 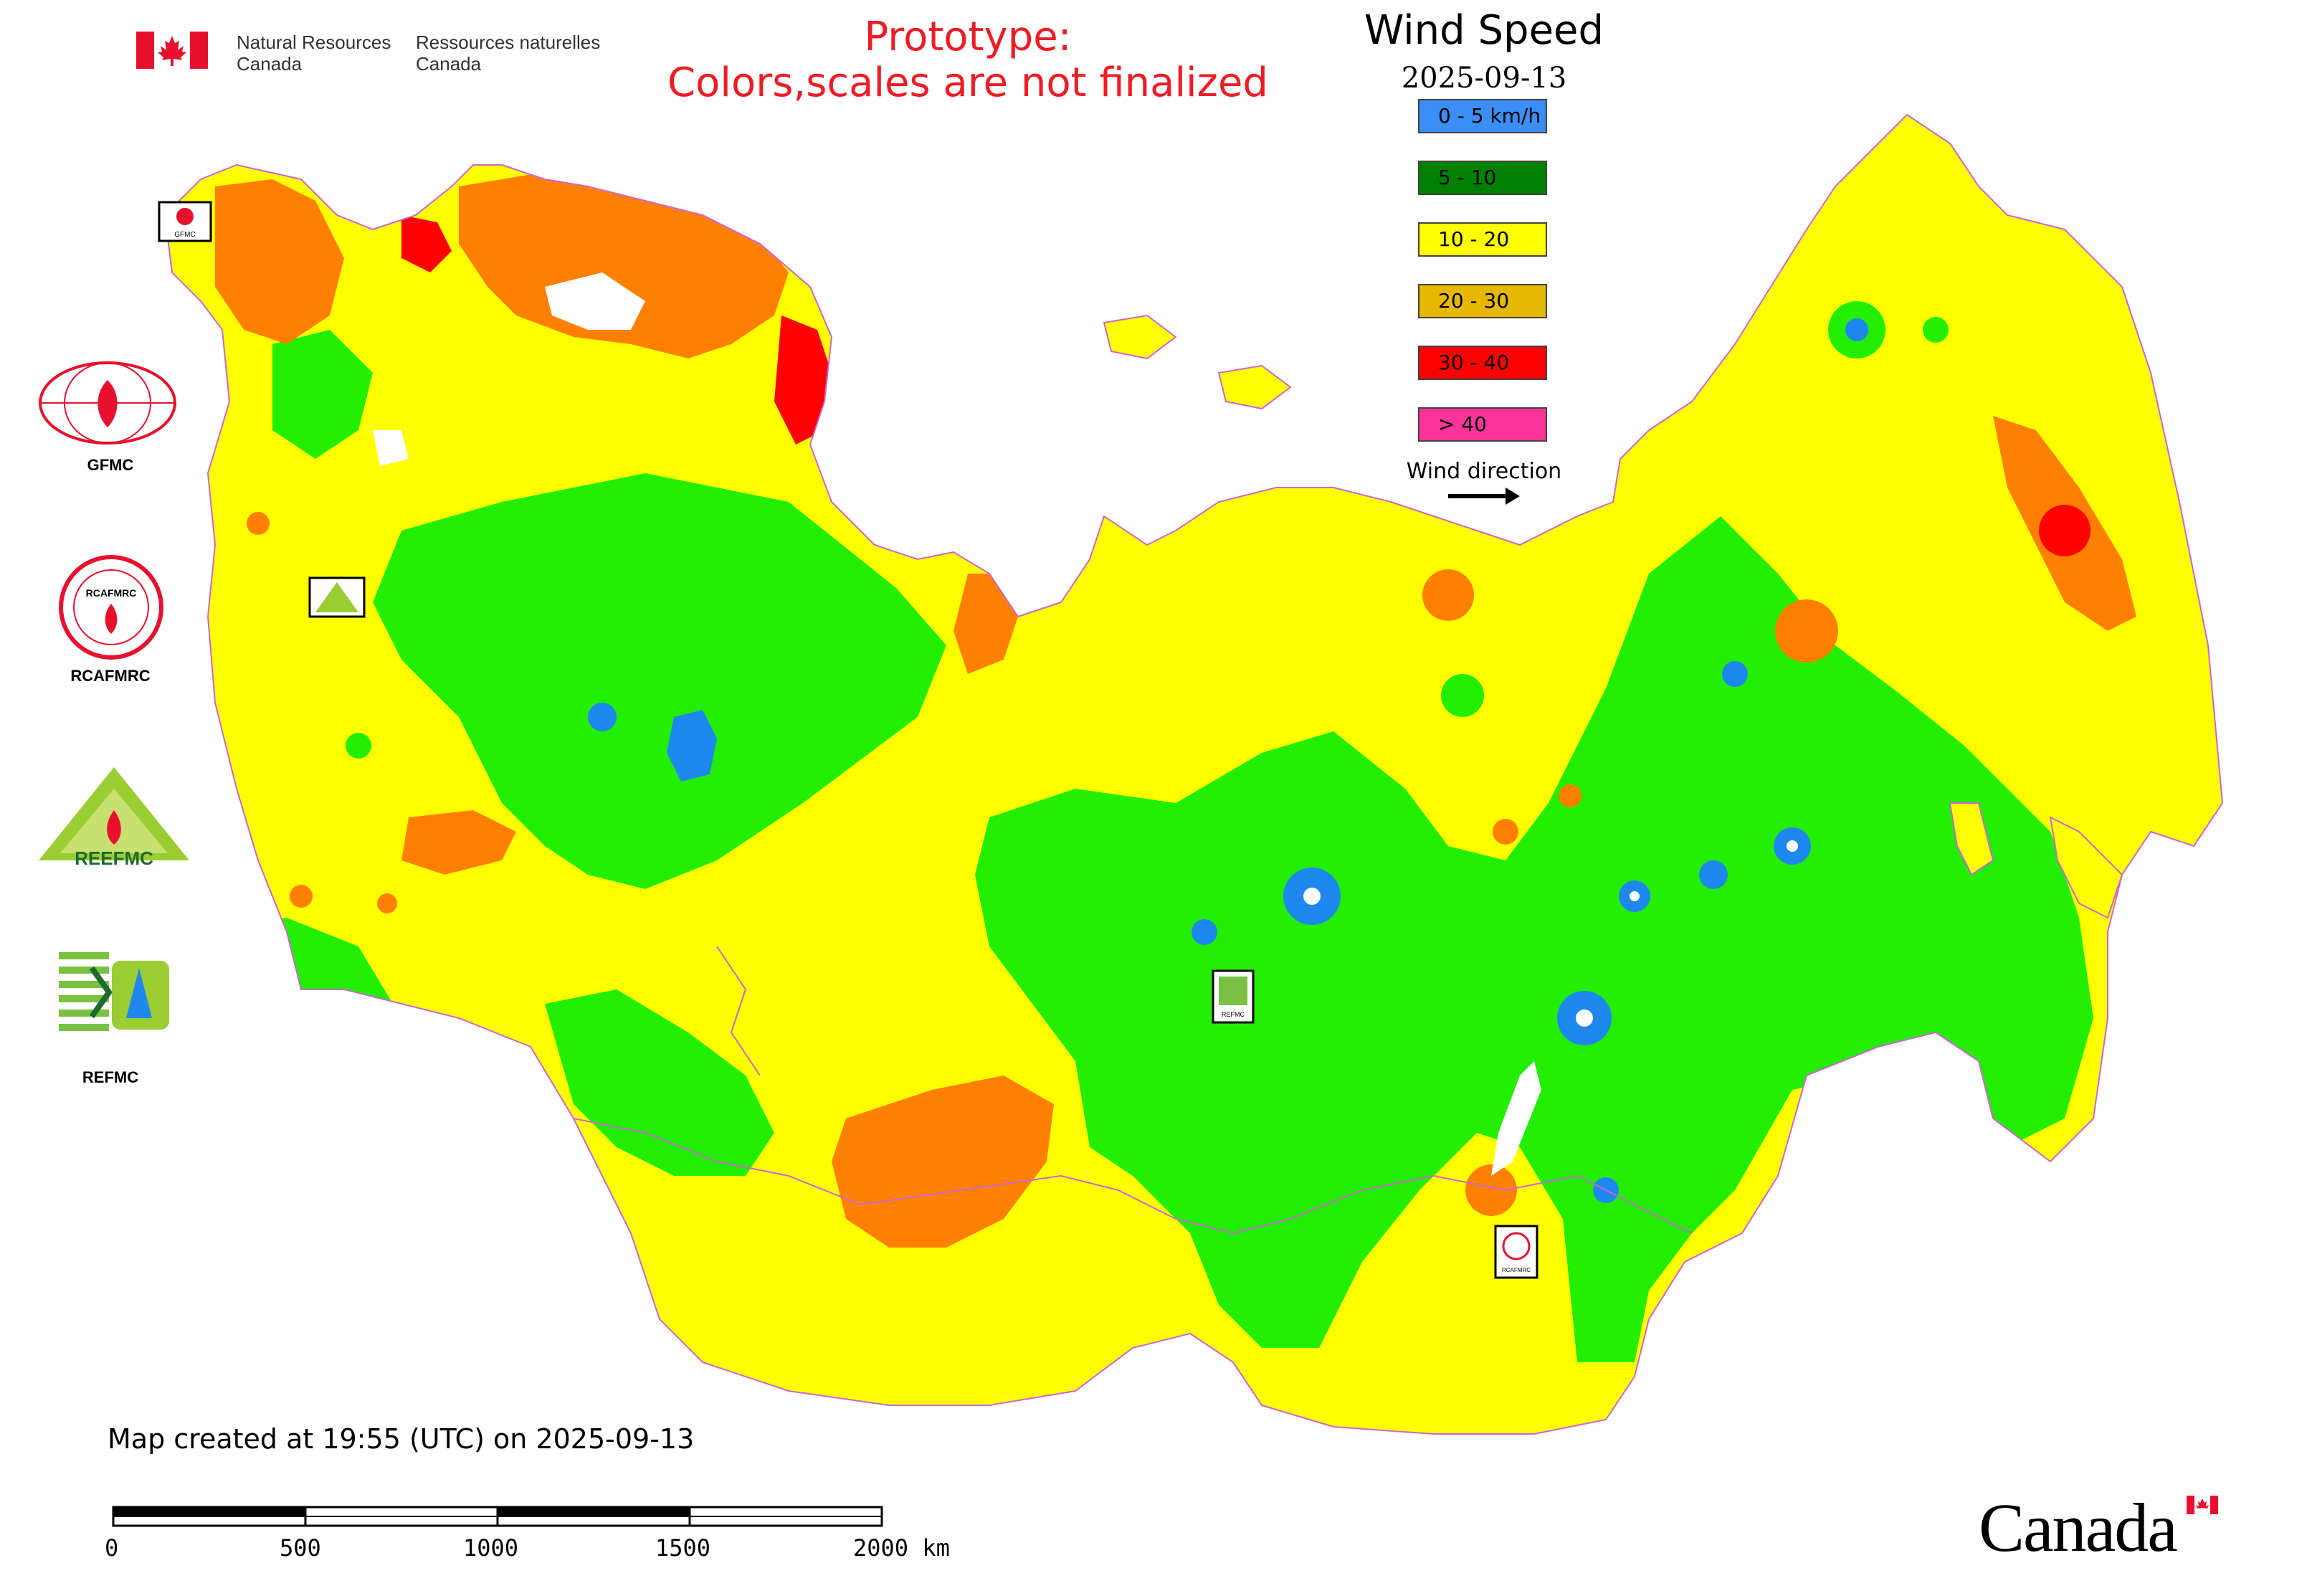 What do you see at coordinates (683, 1548) in the screenshot?
I see `scale-label-1500: 1500` at bounding box center [683, 1548].